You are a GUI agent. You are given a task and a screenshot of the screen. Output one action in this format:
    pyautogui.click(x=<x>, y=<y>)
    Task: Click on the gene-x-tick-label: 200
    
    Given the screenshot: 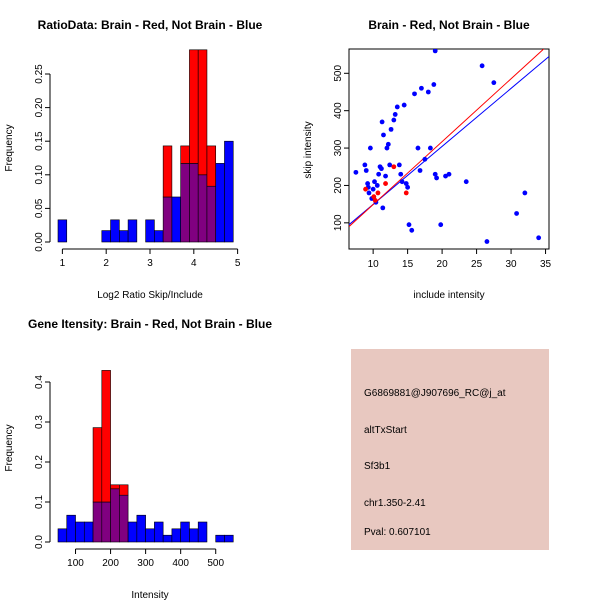 What is the action you would take?
    pyautogui.click(x=110, y=563)
    